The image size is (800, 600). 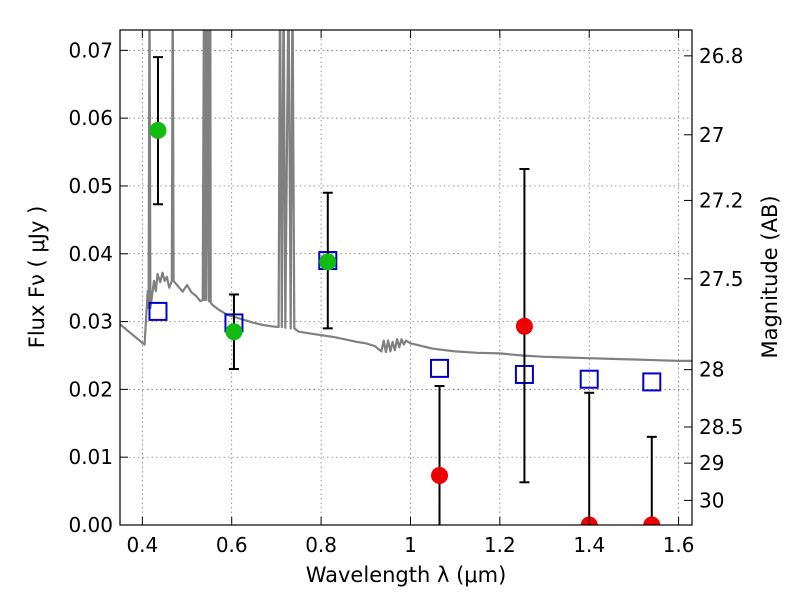 I want to click on y-tick-label: 0.06, so click(x=90, y=118).